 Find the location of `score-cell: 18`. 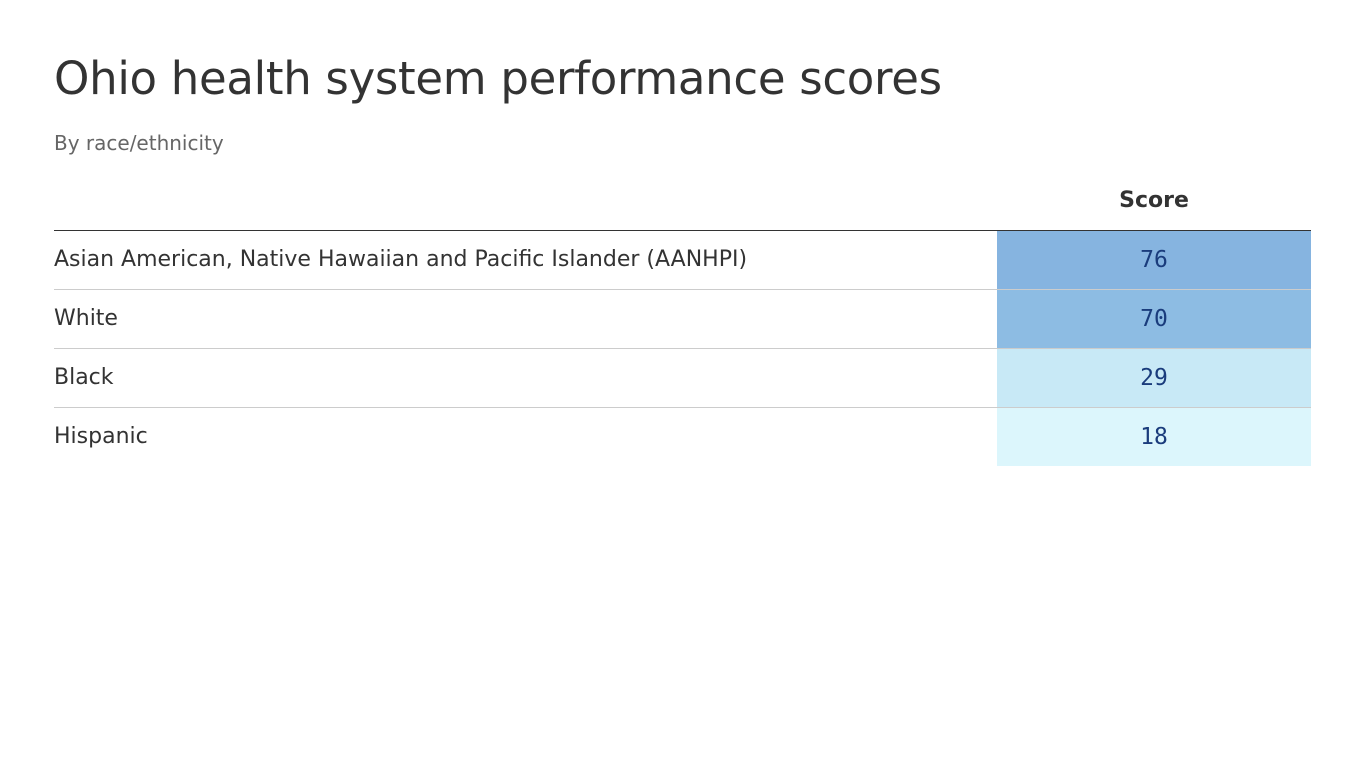

score-cell: 18 is located at coordinates (1154, 437).